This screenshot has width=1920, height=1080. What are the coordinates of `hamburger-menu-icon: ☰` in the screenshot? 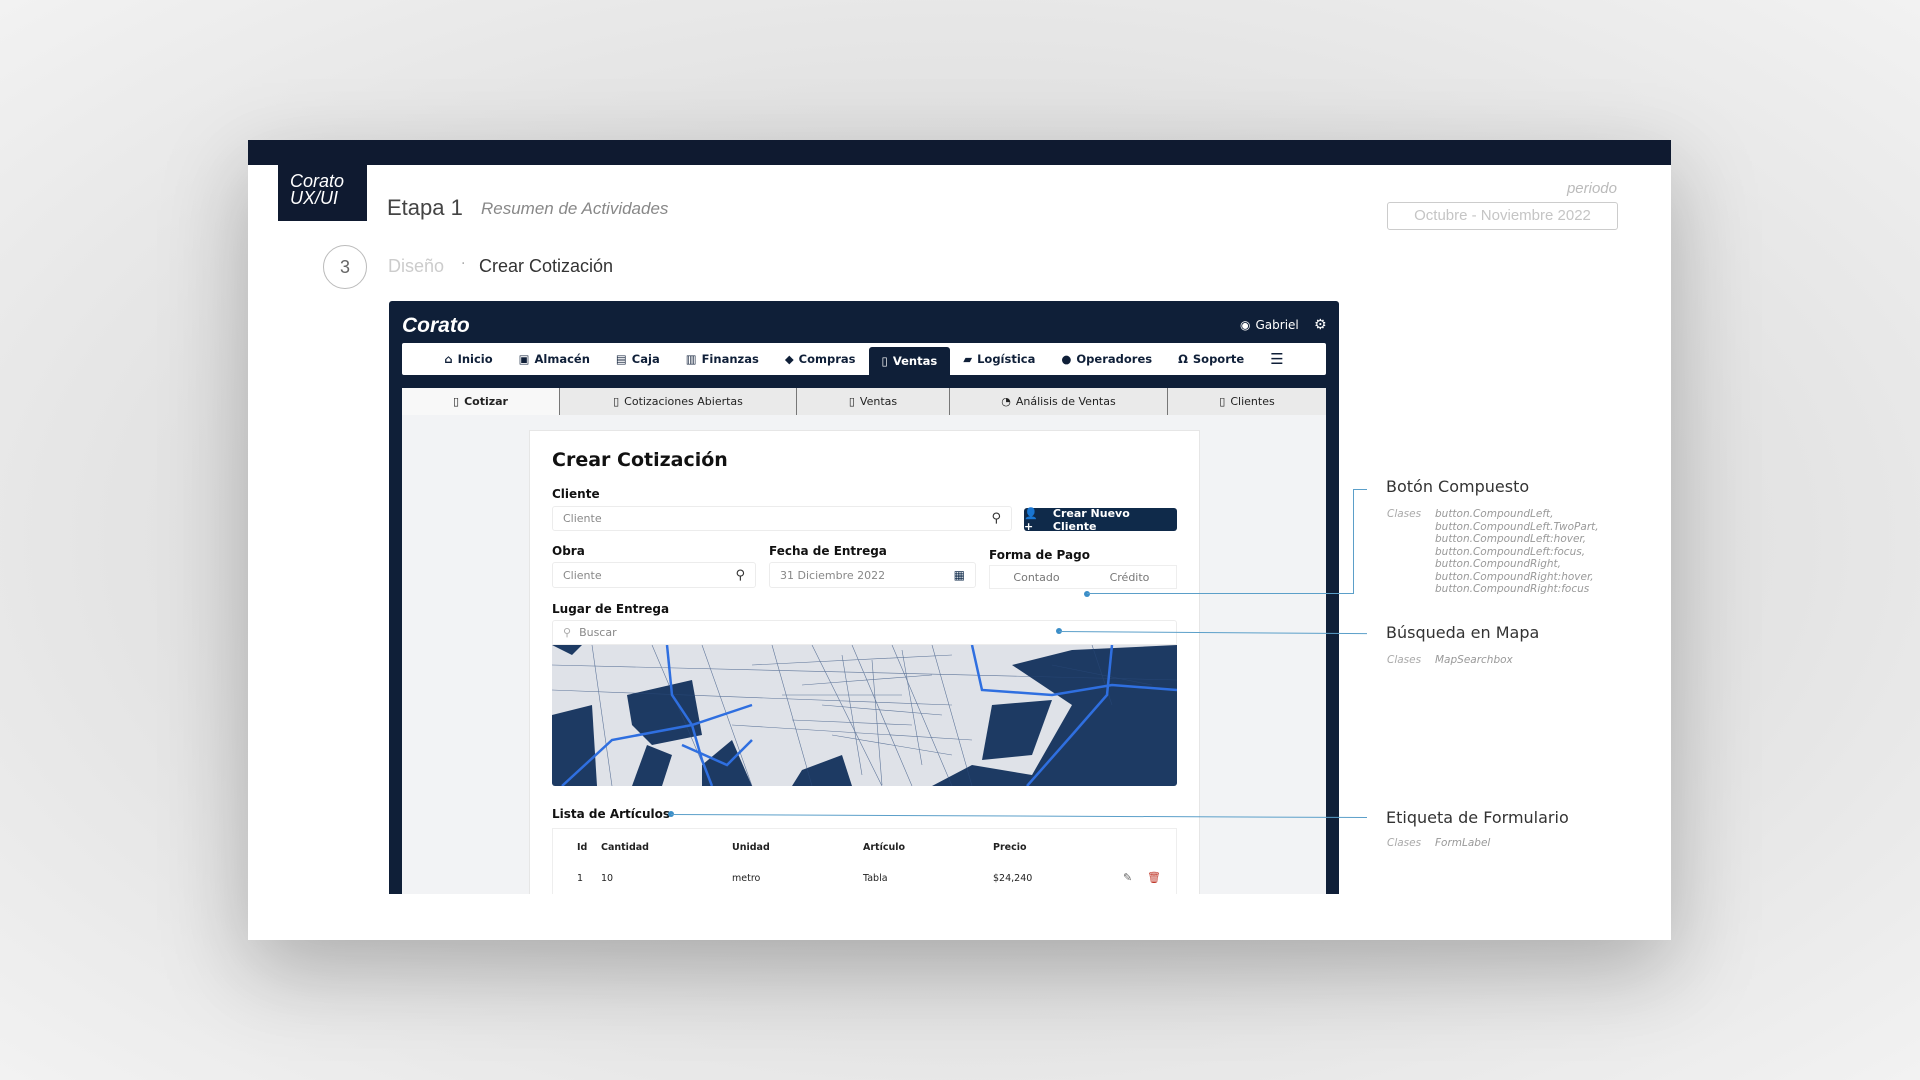 It's located at (1277, 359).